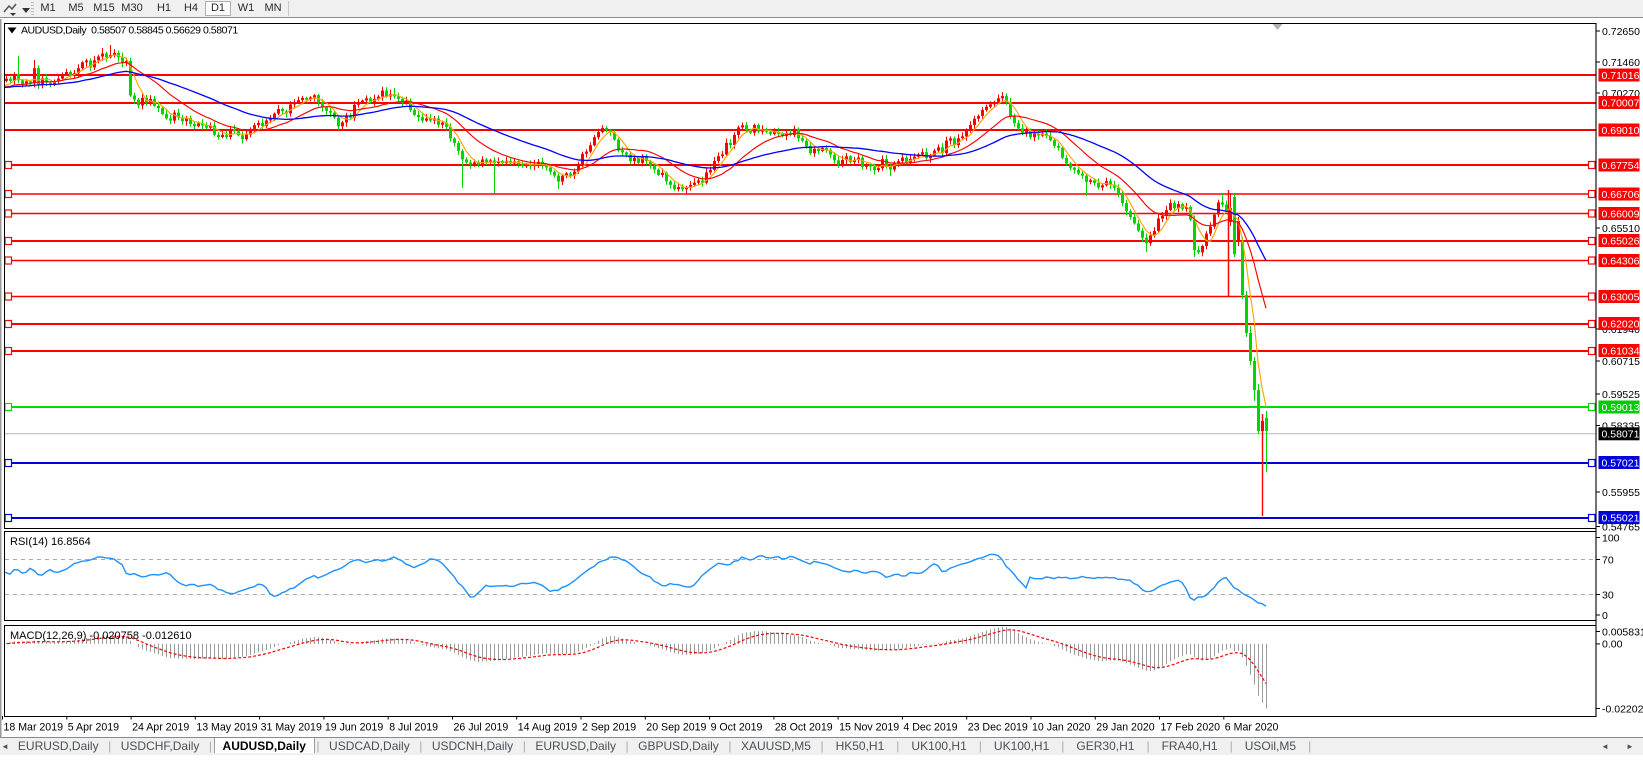  Describe the element at coordinates (1621, 131) in the screenshot. I see `svg-text: 0.69010` at that location.